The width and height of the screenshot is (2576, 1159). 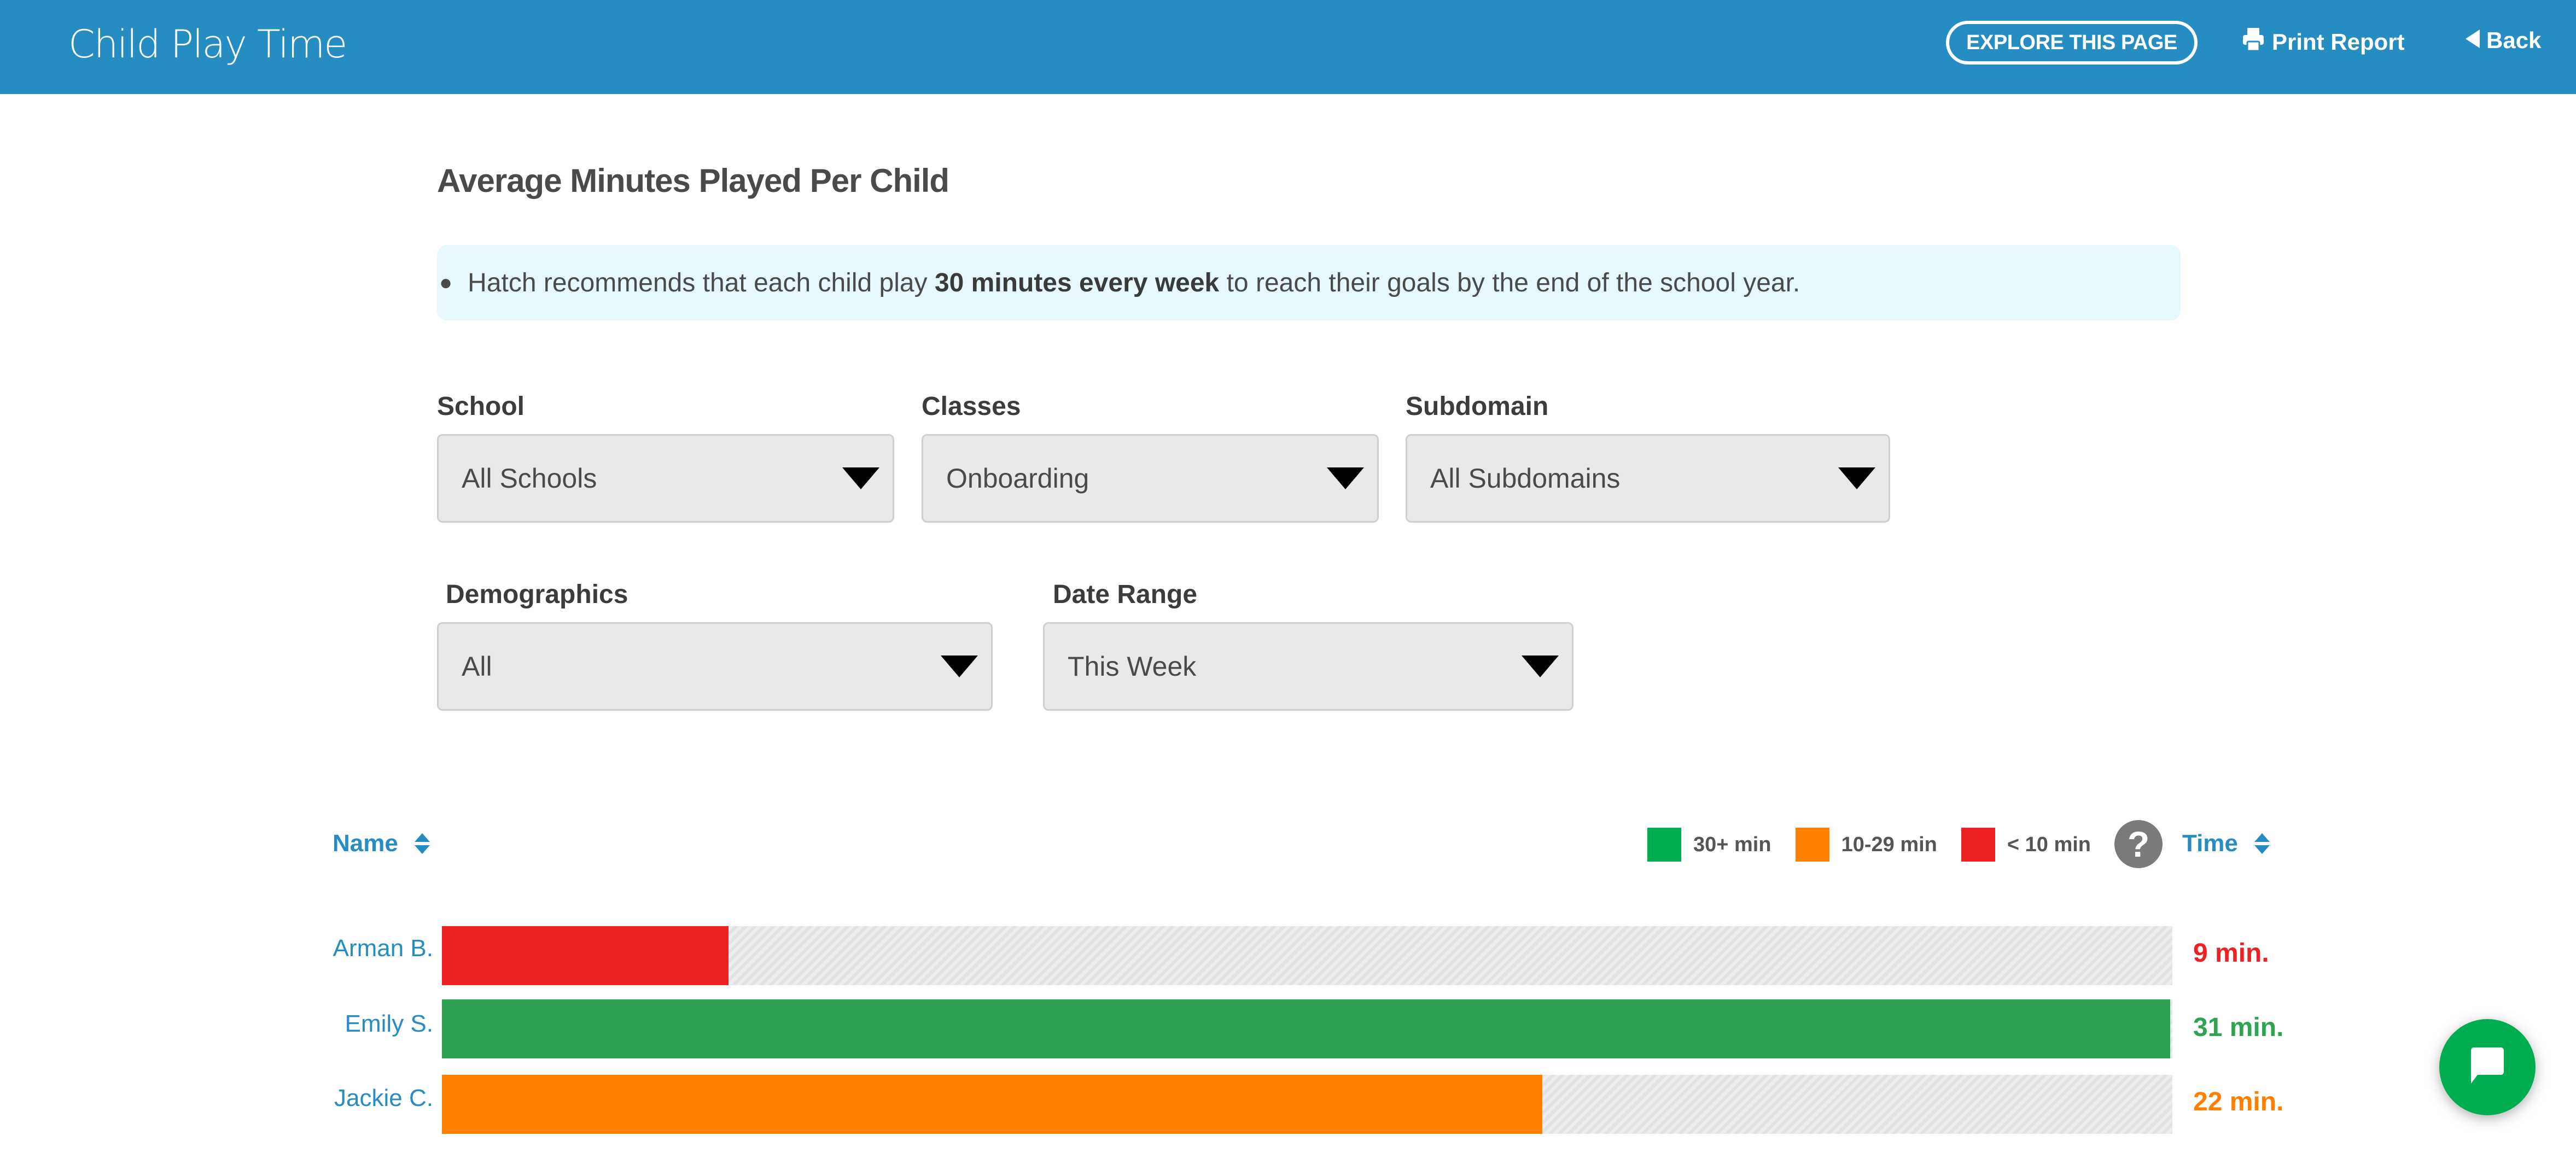 What do you see at coordinates (1477, 406) in the screenshot?
I see `subdomain-label: Subdomain` at bounding box center [1477, 406].